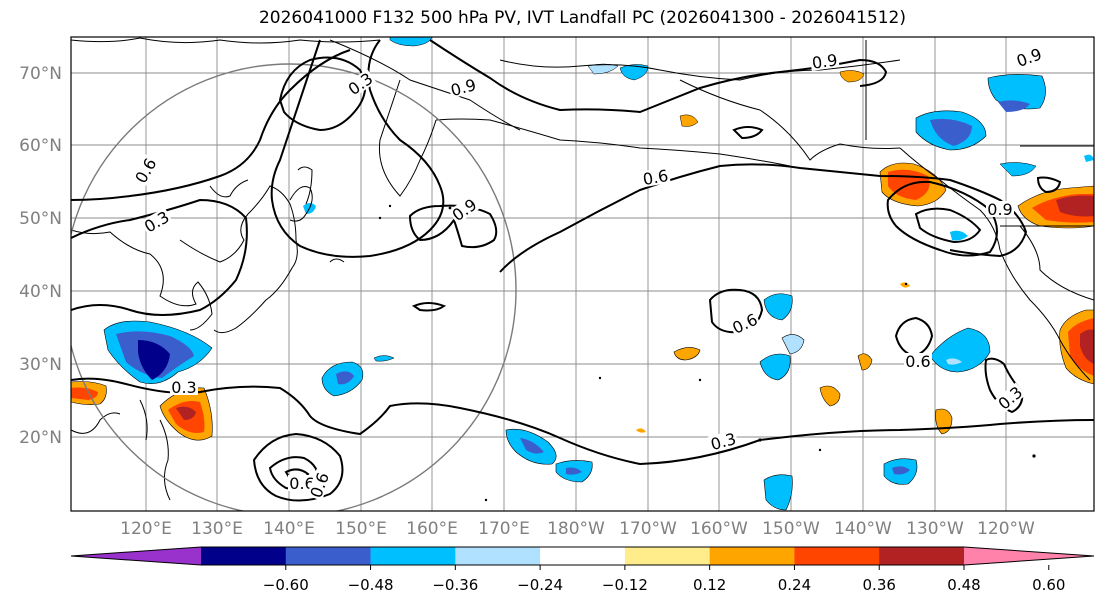 This screenshot has width=1105, height=604. I want to click on lon-tick-label: 140°E, so click(289, 529).